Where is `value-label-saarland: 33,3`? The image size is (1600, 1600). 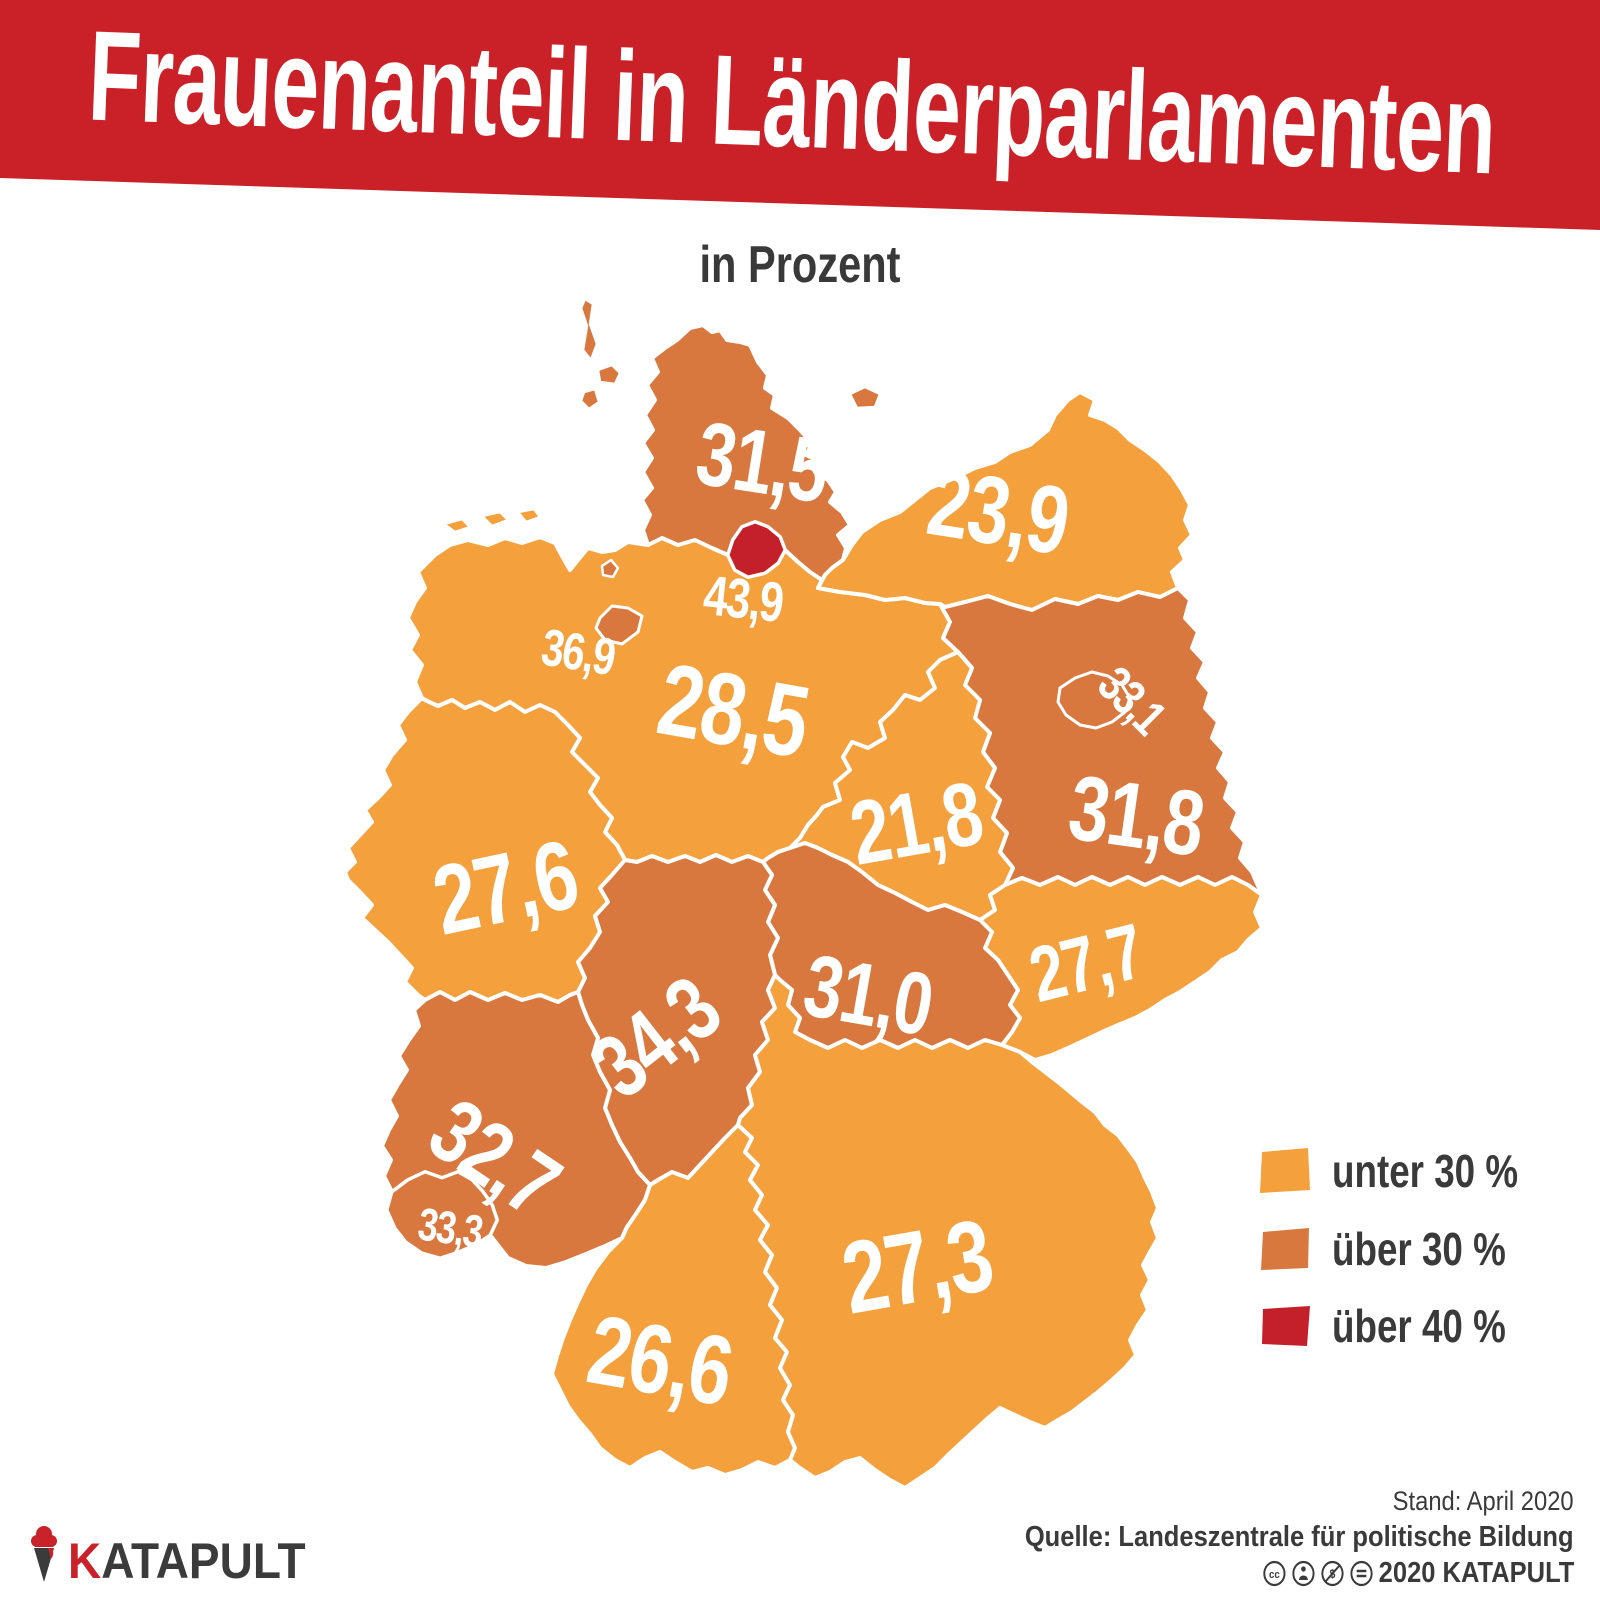 value-label-saarland: 33,3 is located at coordinates (450, 1228).